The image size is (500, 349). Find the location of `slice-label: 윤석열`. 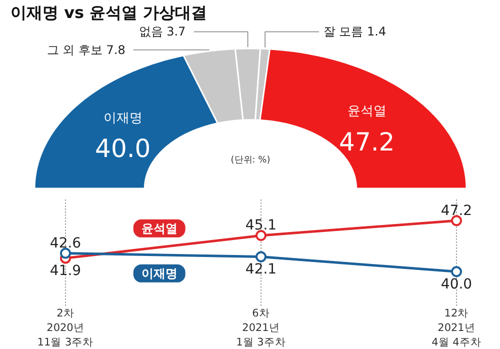

slice-label: 윤석열 is located at coordinates (366, 112).